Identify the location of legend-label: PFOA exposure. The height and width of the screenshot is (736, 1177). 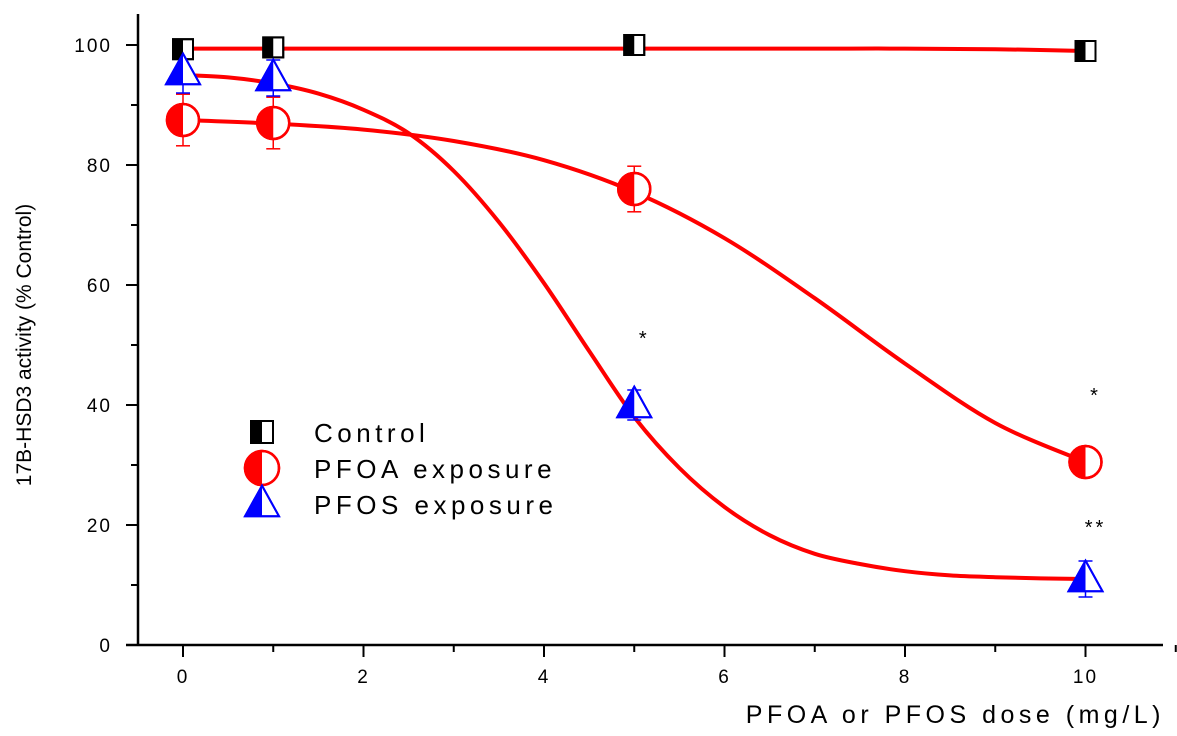
(435, 469).